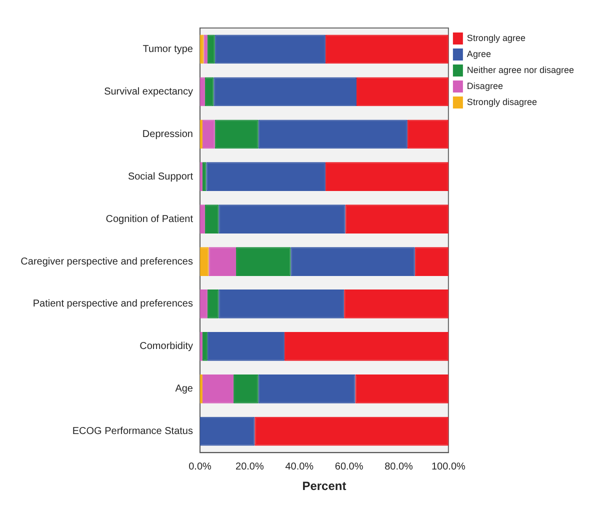  What do you see at coordinates (250, 466) in the screenshot?
I see `x-tick-label: 20.0%` at bounding box center [250, 466].